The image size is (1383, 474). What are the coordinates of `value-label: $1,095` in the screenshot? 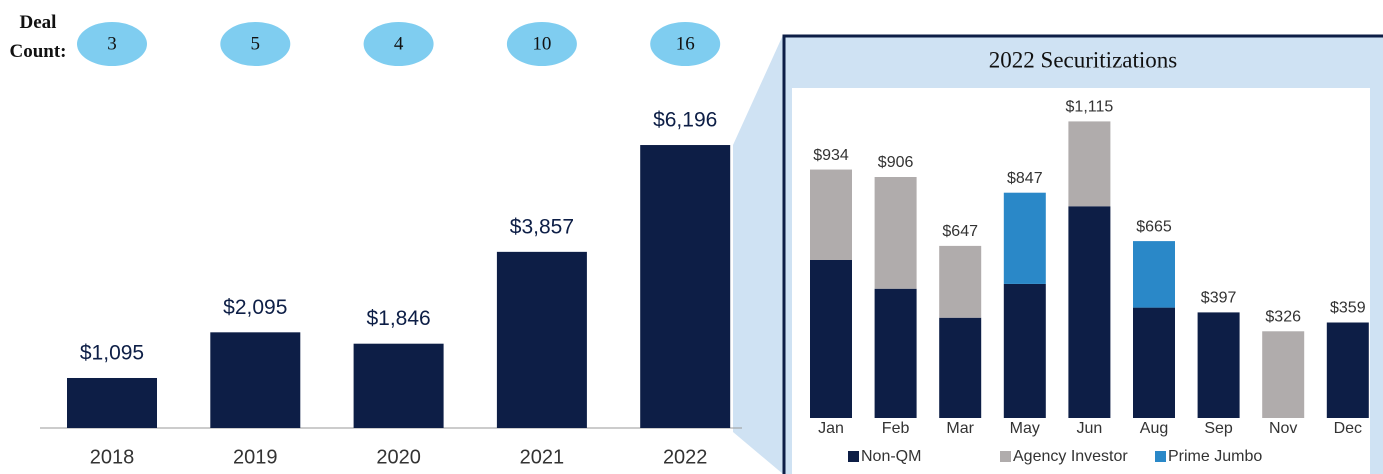 It's located at (112, 353).